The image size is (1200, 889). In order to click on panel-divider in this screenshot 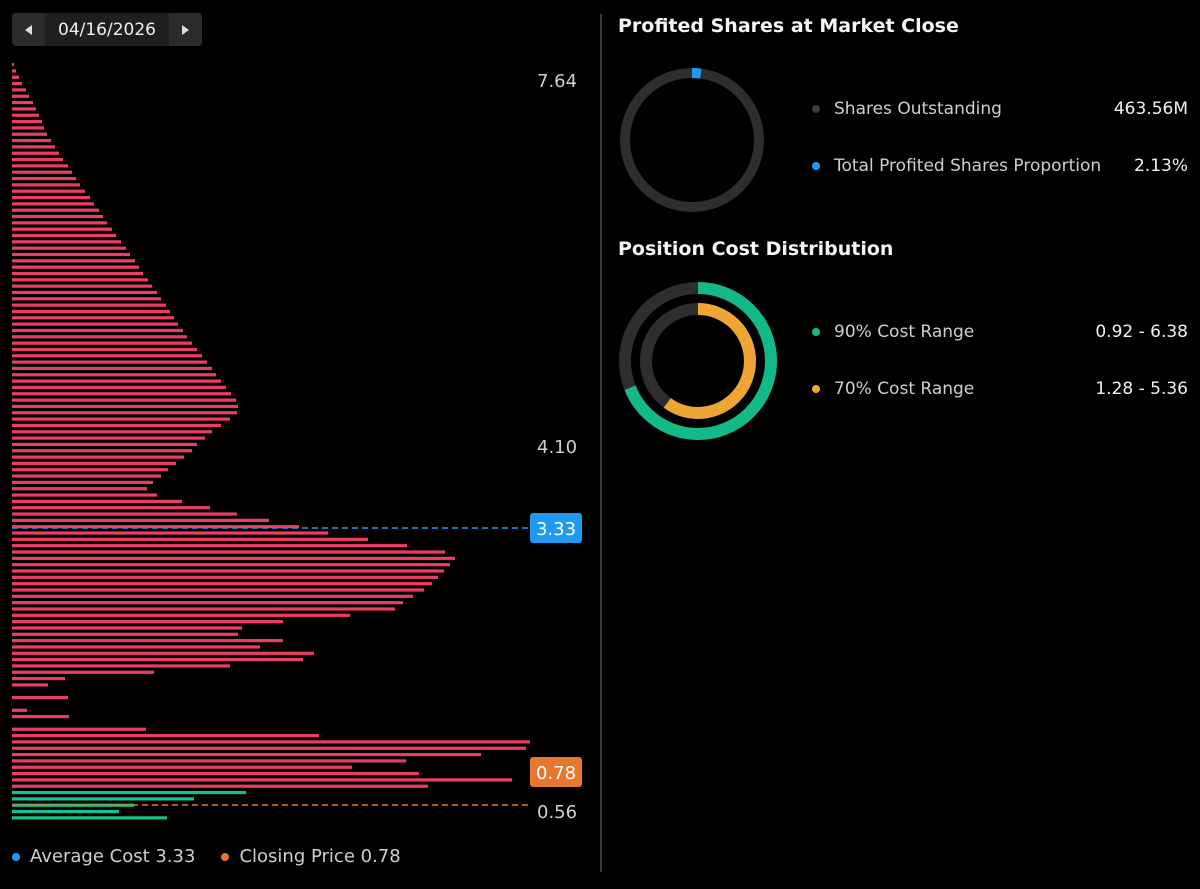, I will do `click(601, 443)`.